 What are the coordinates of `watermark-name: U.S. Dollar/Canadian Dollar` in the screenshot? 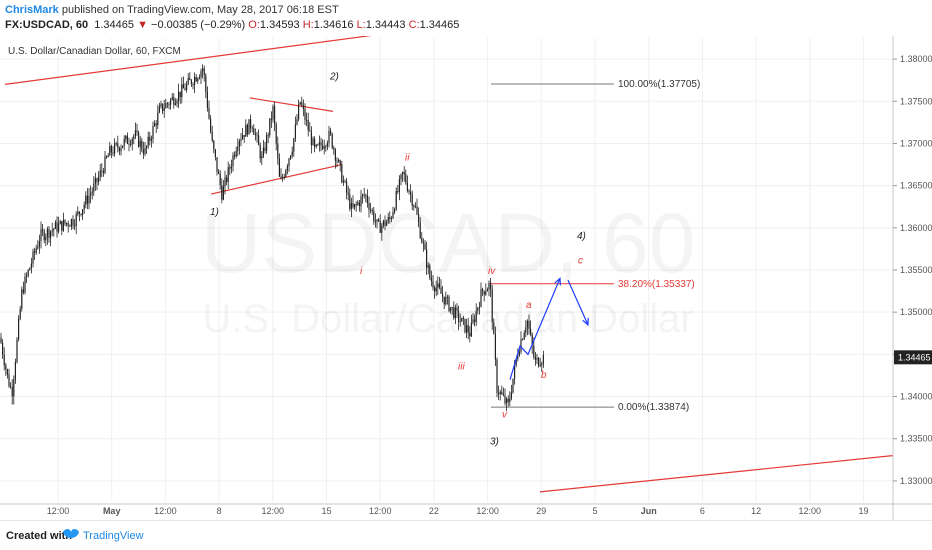 It's located at (447, 319).